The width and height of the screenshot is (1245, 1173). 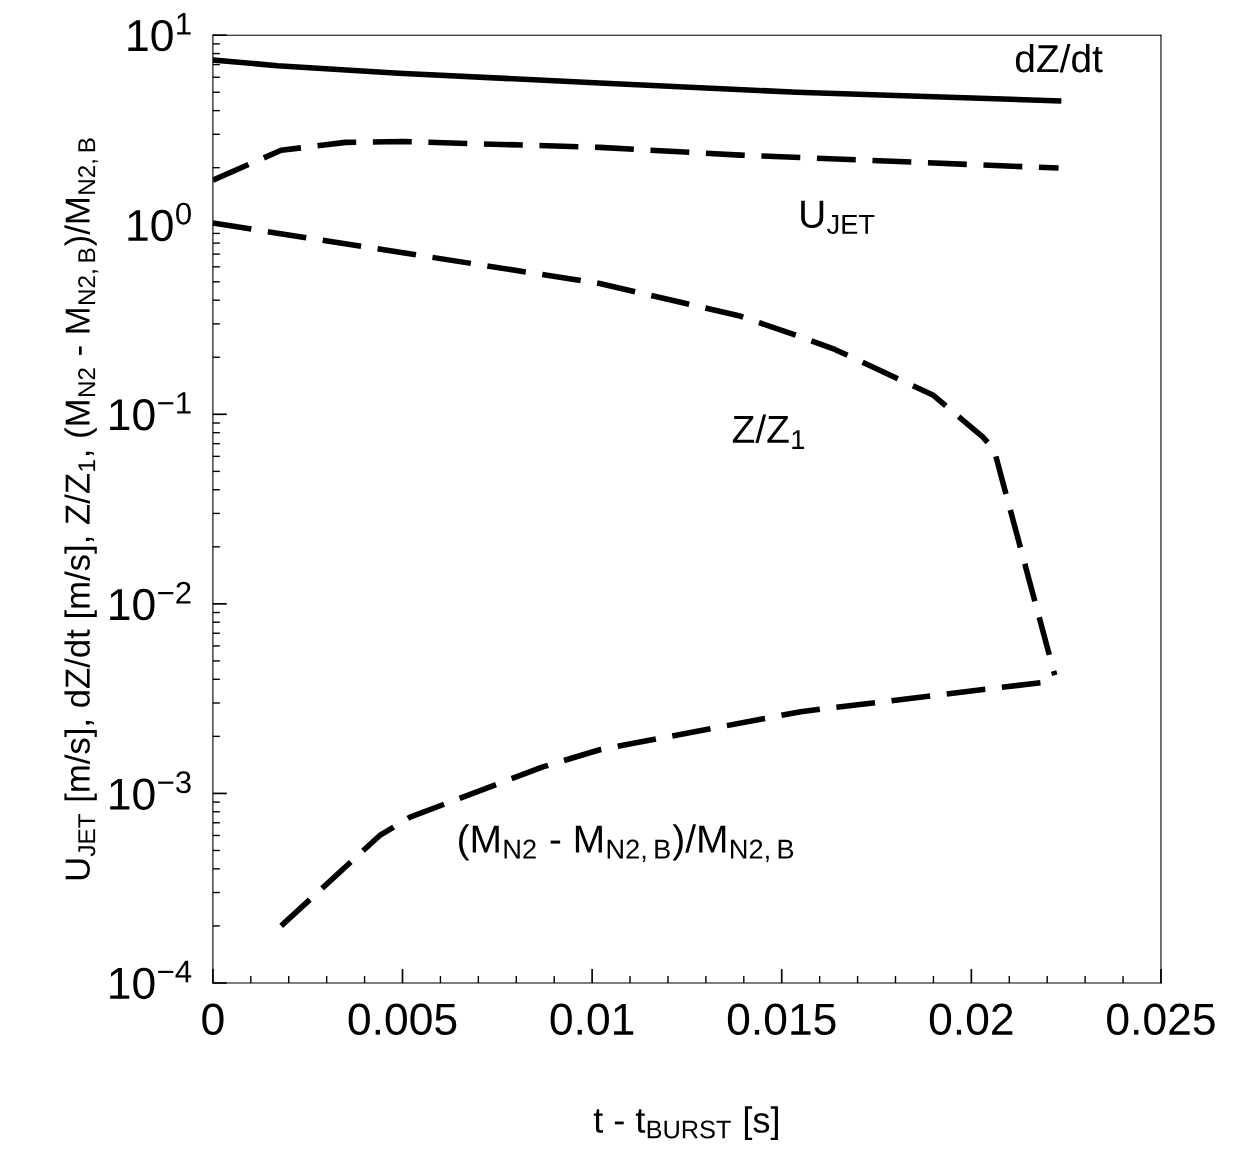 What do you see at coordinates (781, 1019) in the screenshot?
I see `x-tick-label: 0.015` at bounding box center [781, 1019].